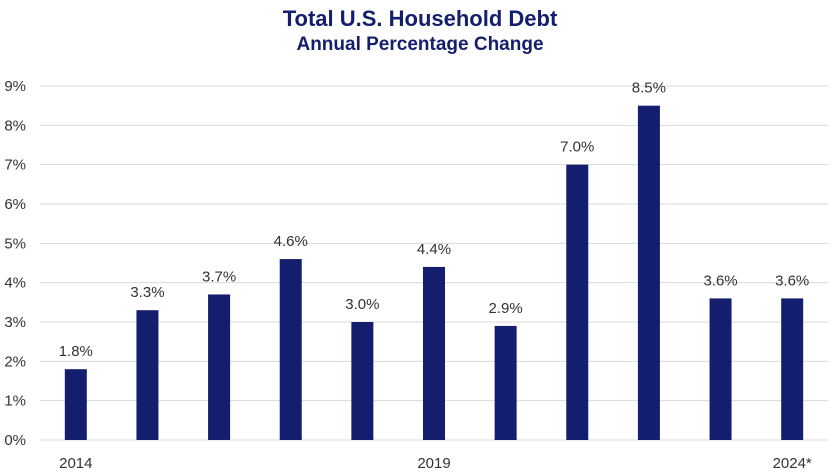 This screenshot has width=840, height=472. I want to click on data-label: 4.4%, so click(434, 249).